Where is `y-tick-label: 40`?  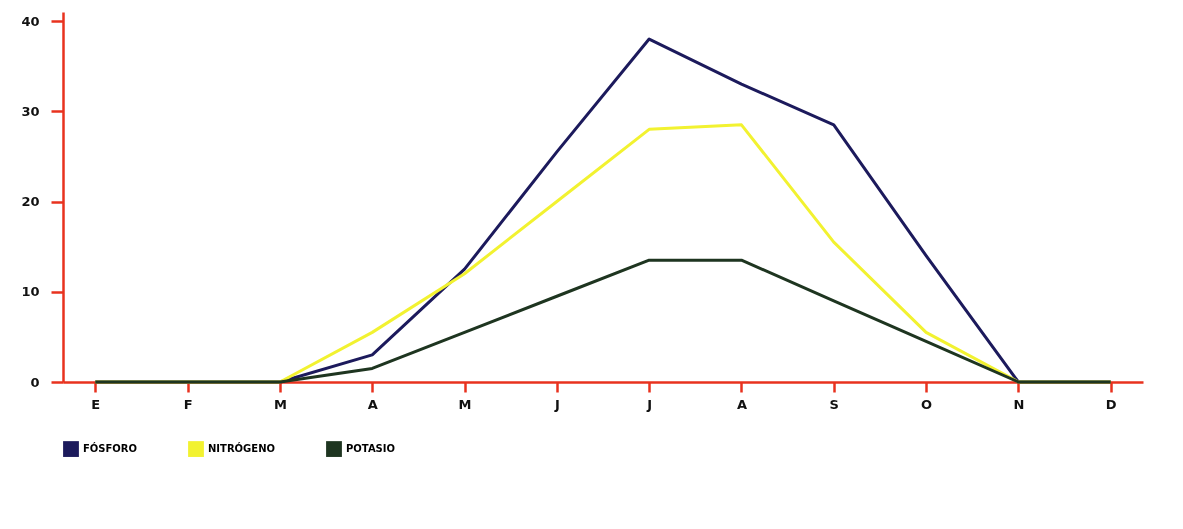 y-tick-label: 40 is located at coordinates (30, 21).